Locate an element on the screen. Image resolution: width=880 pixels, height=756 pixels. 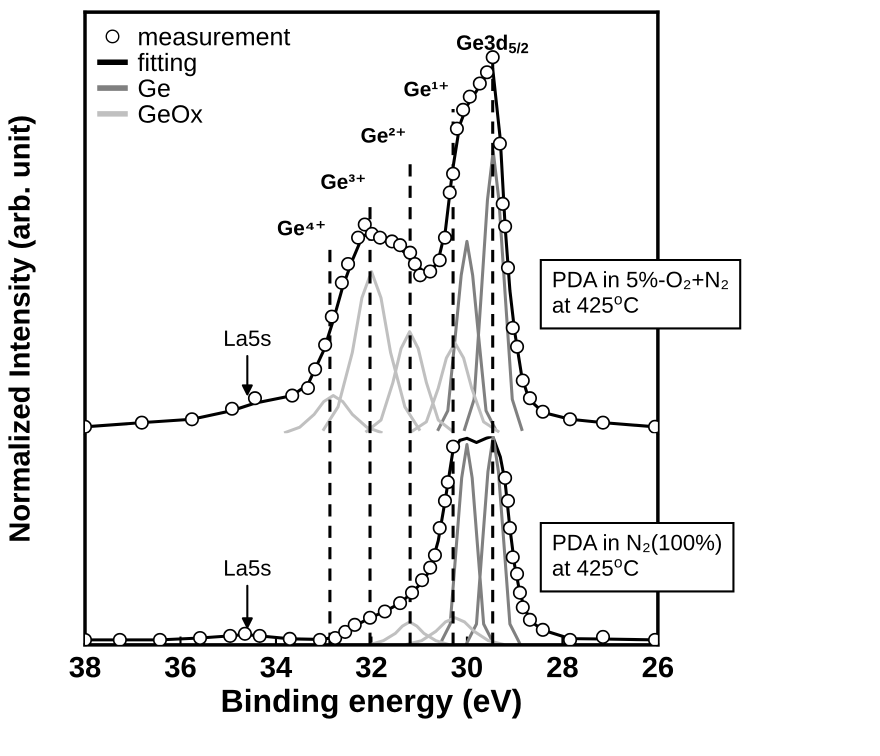
legend-label: Ge is located at coordinates (154, 88).